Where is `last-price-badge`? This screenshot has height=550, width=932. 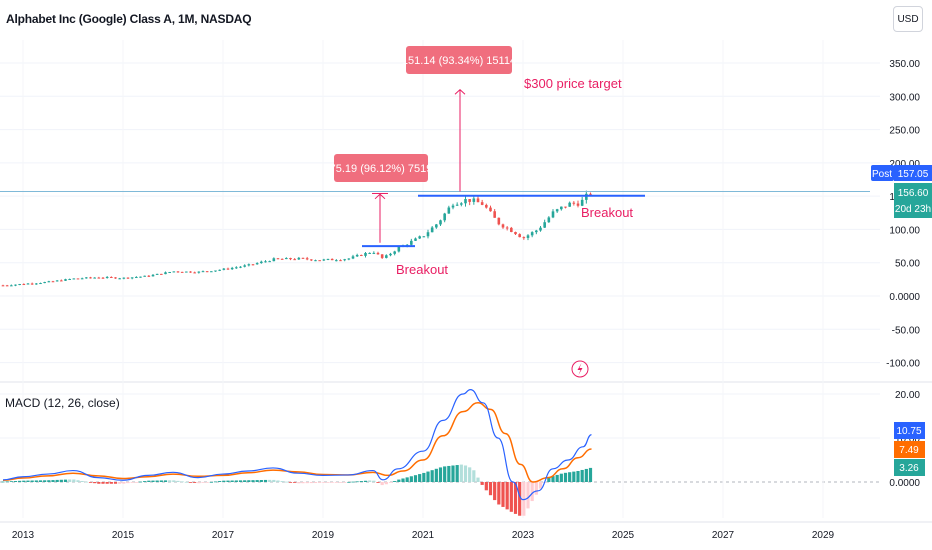
last-price-badge is located at coordinates (913, 200).